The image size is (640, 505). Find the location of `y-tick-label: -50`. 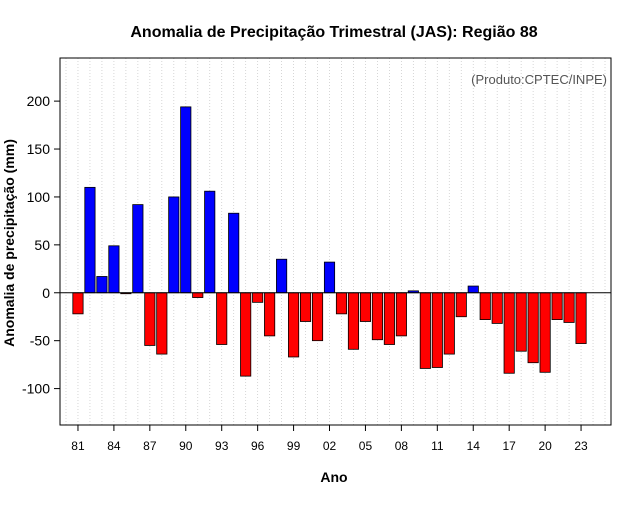

y-tick-label: -50 is located at coordinates (40, 341).